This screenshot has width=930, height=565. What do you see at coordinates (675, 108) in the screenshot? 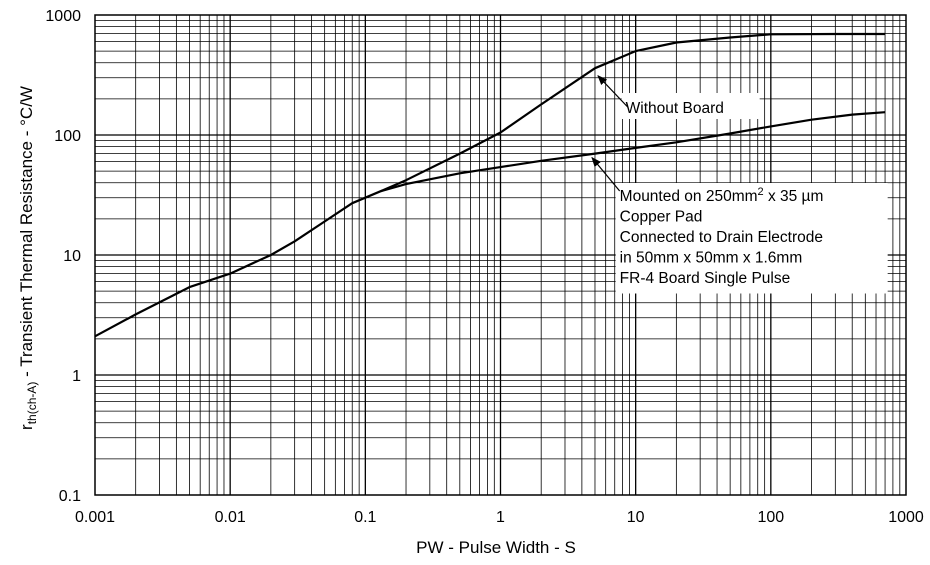
I see `without-board-label: Without Board` at bounding box center [675, 108].